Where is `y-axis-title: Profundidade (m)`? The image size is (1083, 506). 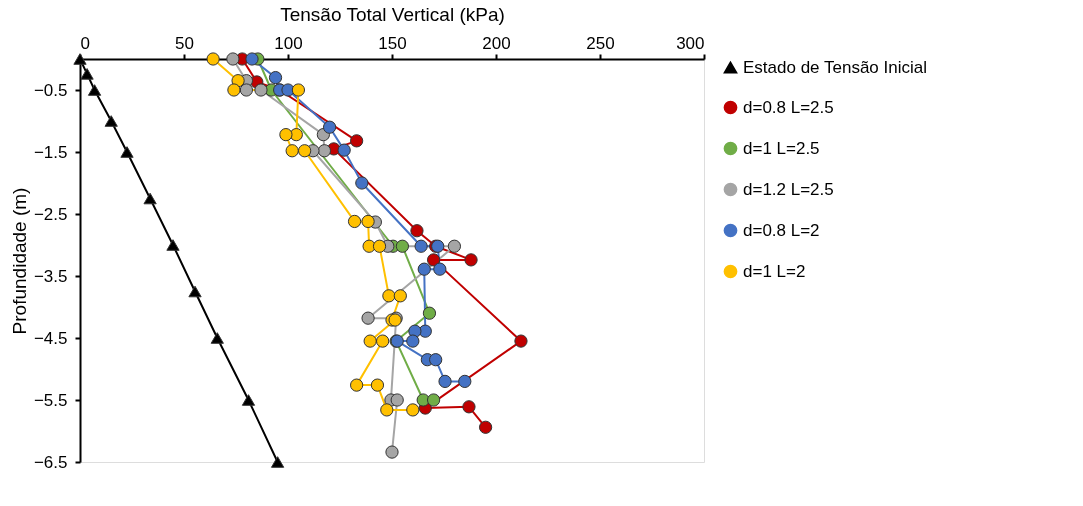
y-axis-title: Profundidade (m) is located at coordinates (19, 261).